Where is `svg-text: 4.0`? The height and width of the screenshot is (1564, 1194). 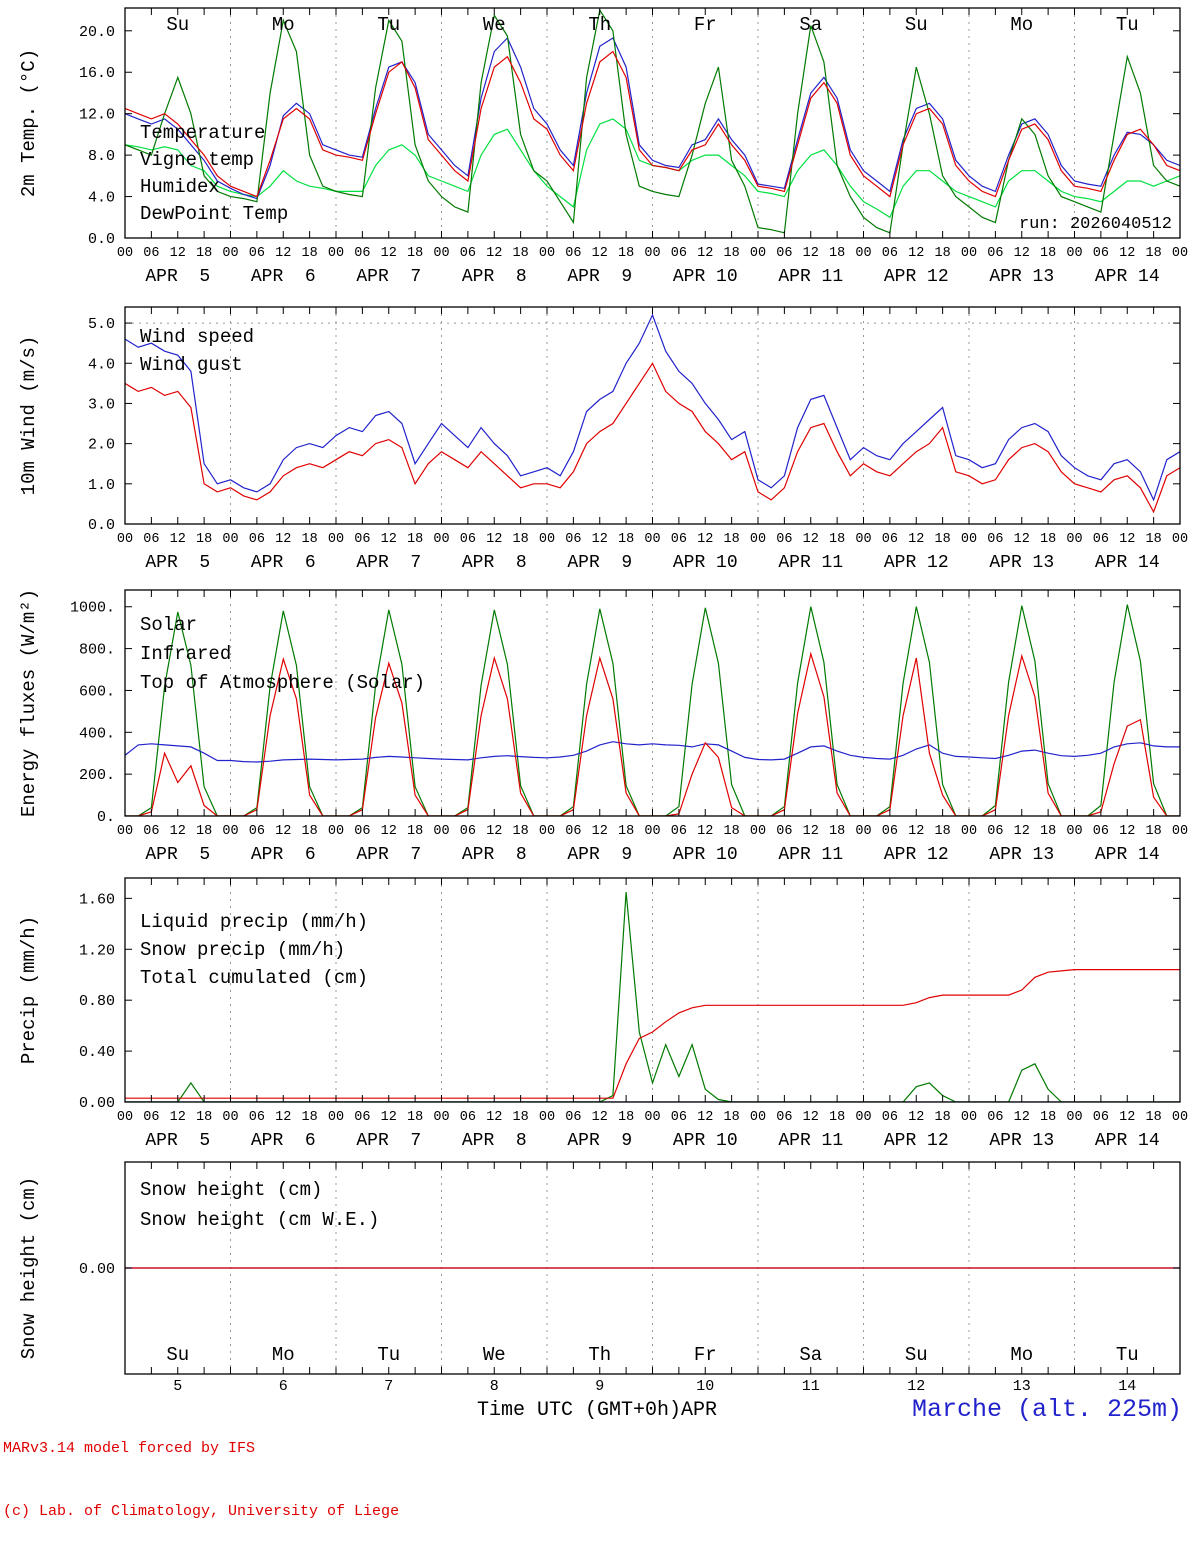
svg-text: 4.0 is located at coordinates (101, 198).